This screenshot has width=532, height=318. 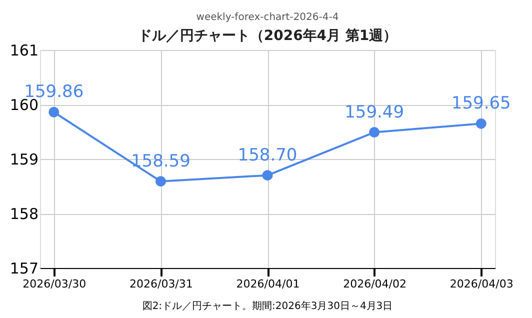 I want to click on caption: 図2:ドル／円チャート。期間:2026年3月30日～4月3日, so click(x=267, y=306).